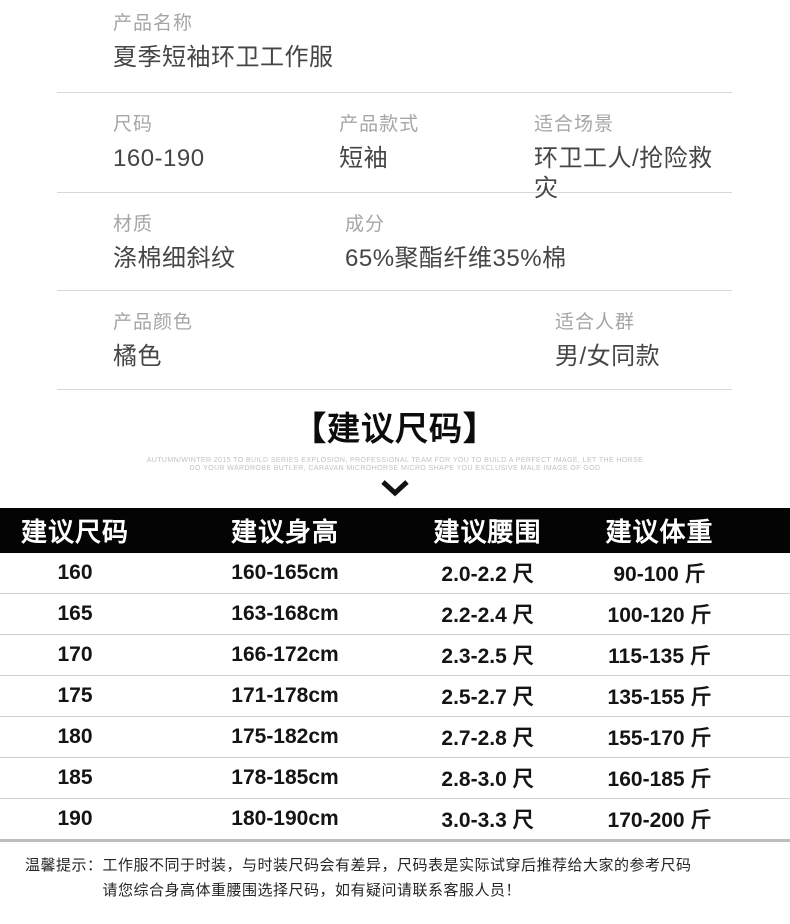  What do you see at coordinates (379, 124) in the screenshot?
I see `spec-label: 产品款式` at bounding box center [379, 124].